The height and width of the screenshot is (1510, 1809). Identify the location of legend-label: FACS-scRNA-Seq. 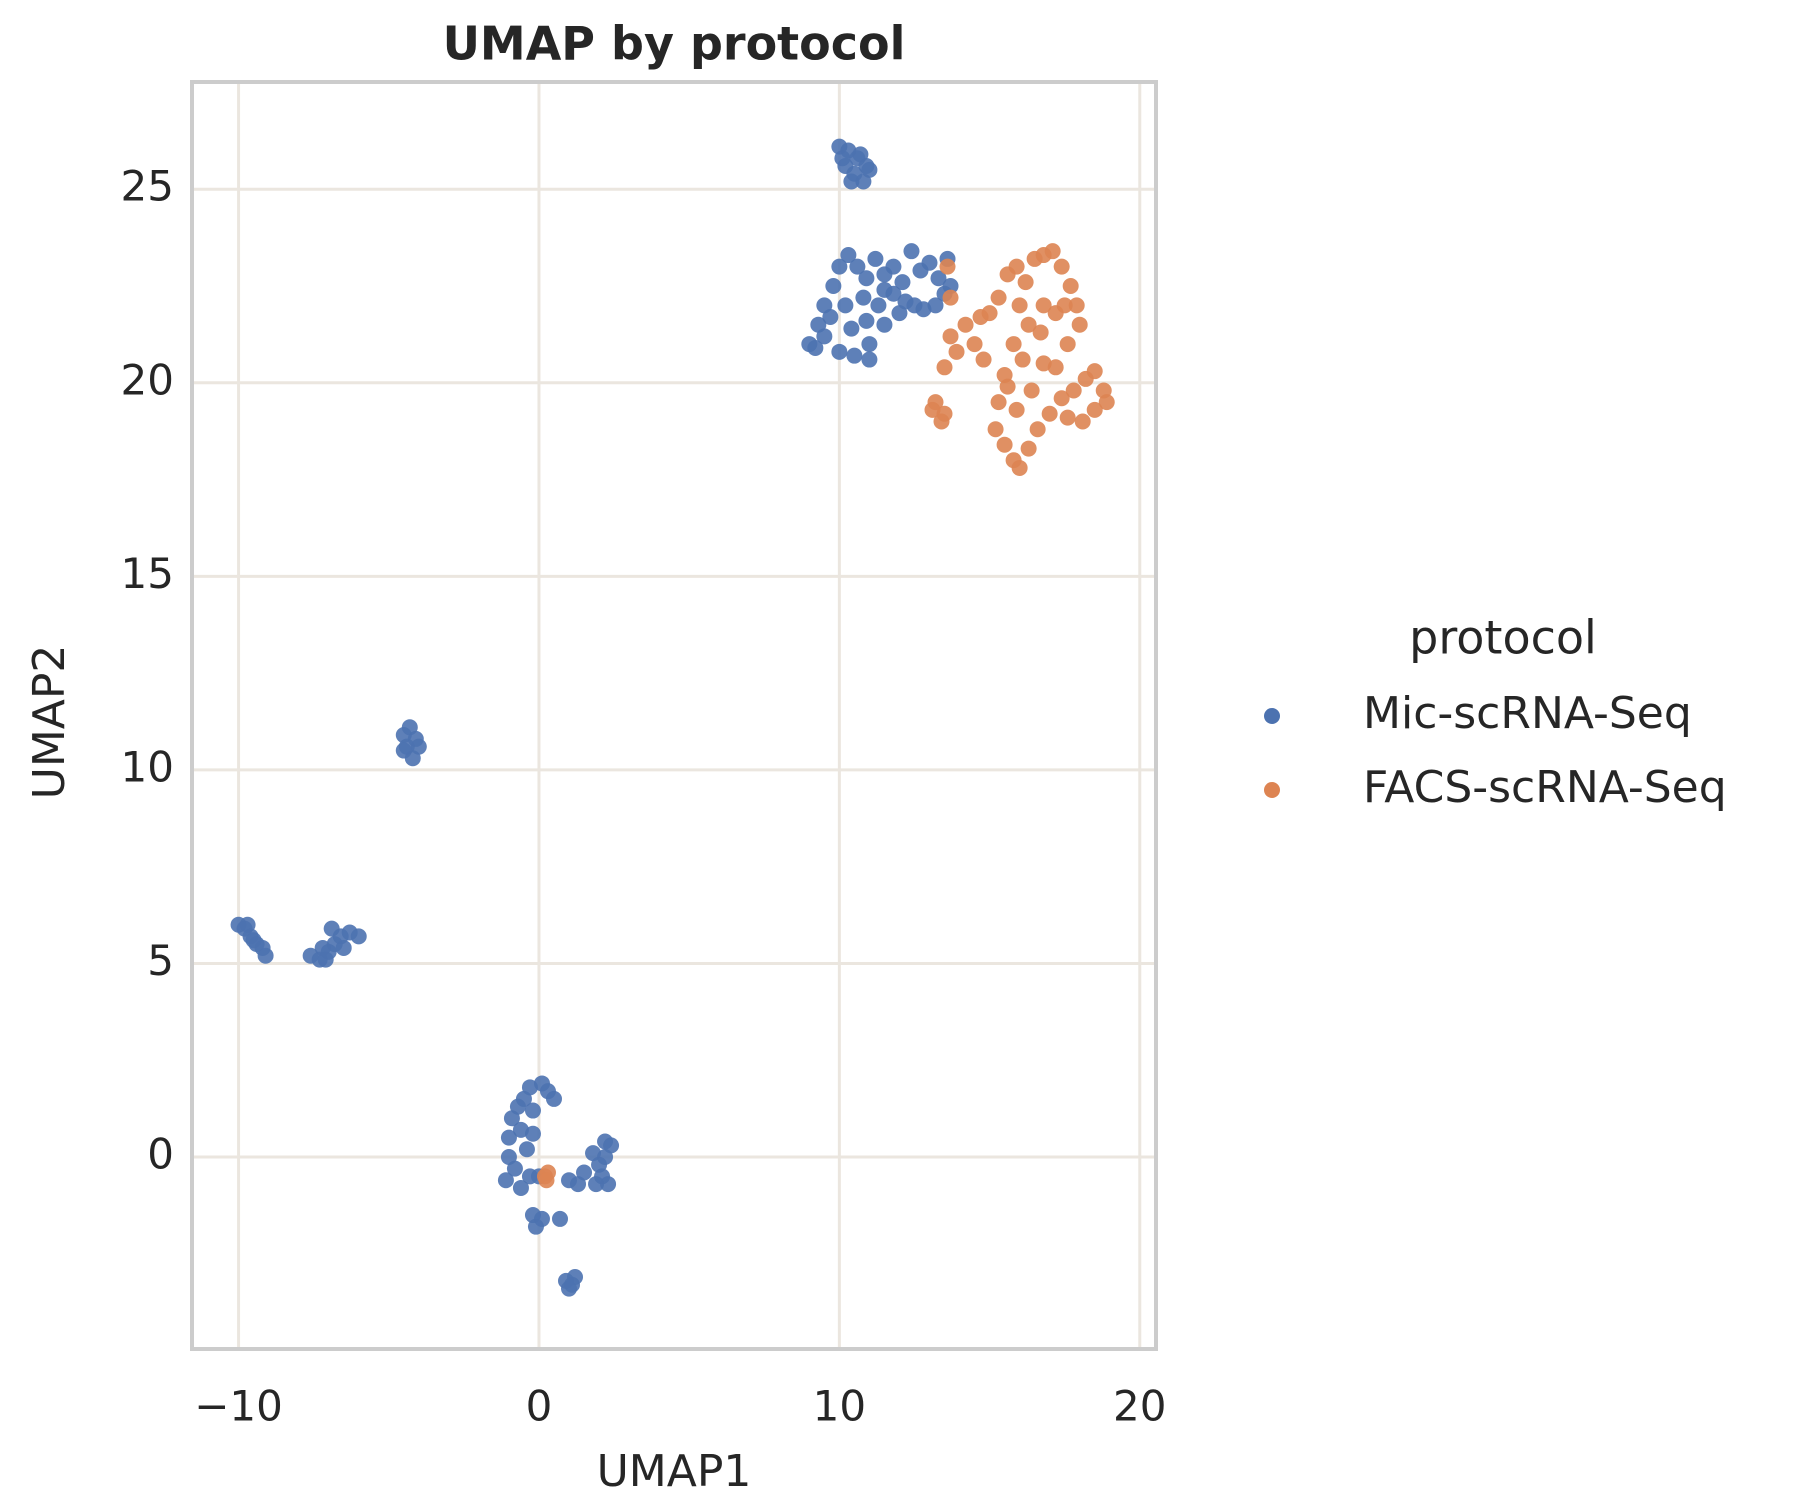
(1545, 787).